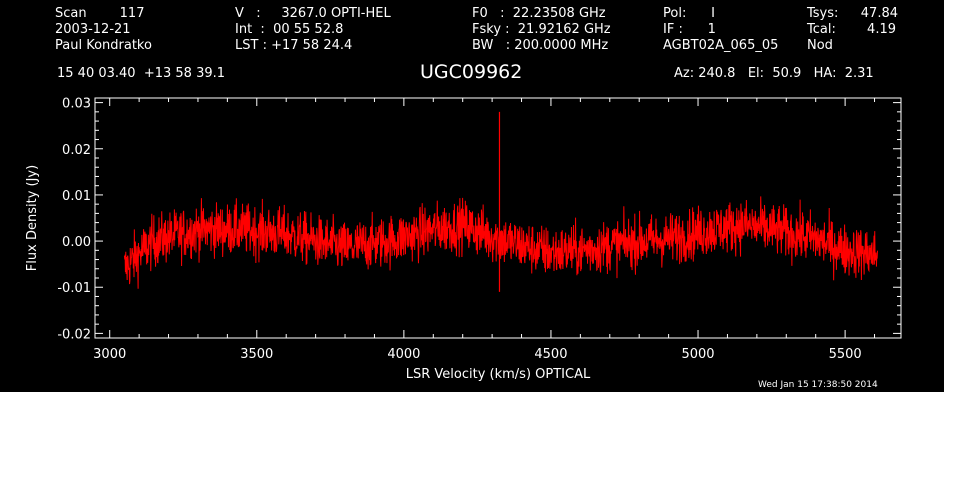 Image resolution: width=962 pixels, height=490 pixels. I want to click on x-tick-label: 5000, so click(697, 354).